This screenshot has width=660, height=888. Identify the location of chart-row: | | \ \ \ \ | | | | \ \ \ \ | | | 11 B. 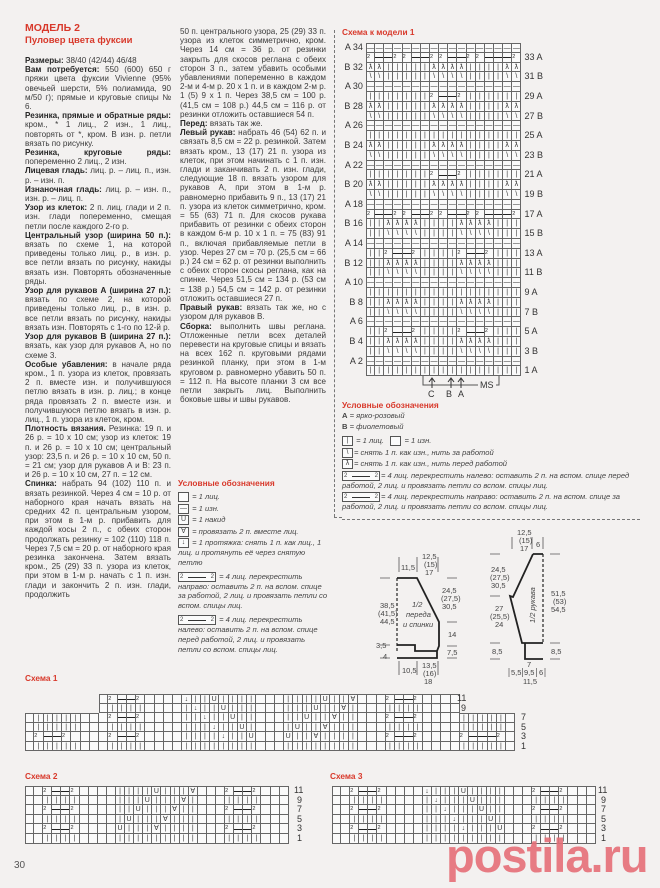
(454, 273).